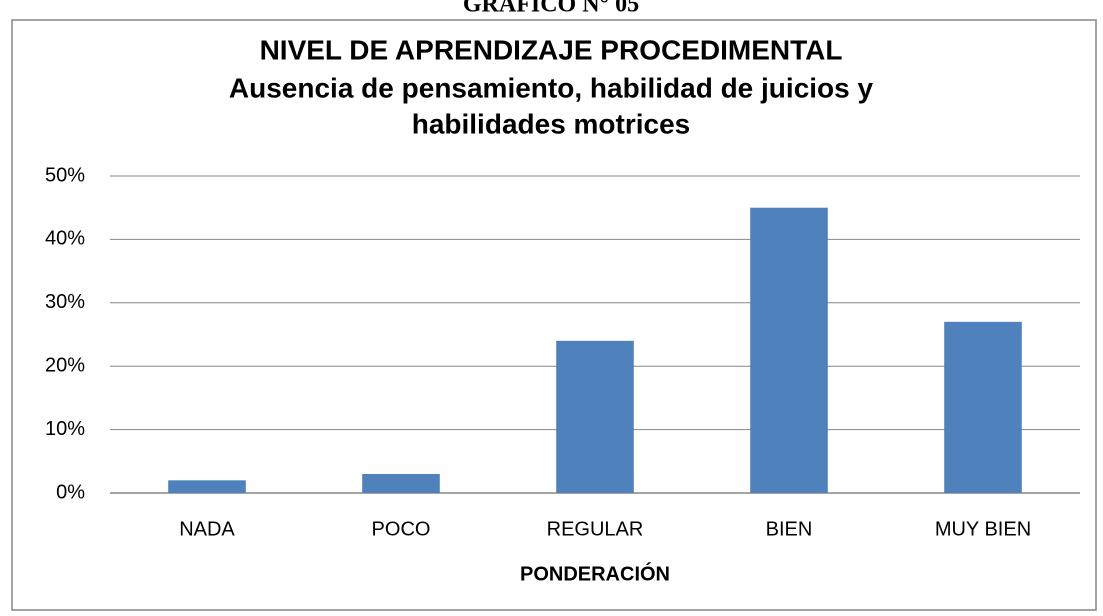 This screenshot has height=616, width=1103. Describe the element at coordinates (65, 175) in the screenshot. I see `y-tick-label: 50%` at that location.